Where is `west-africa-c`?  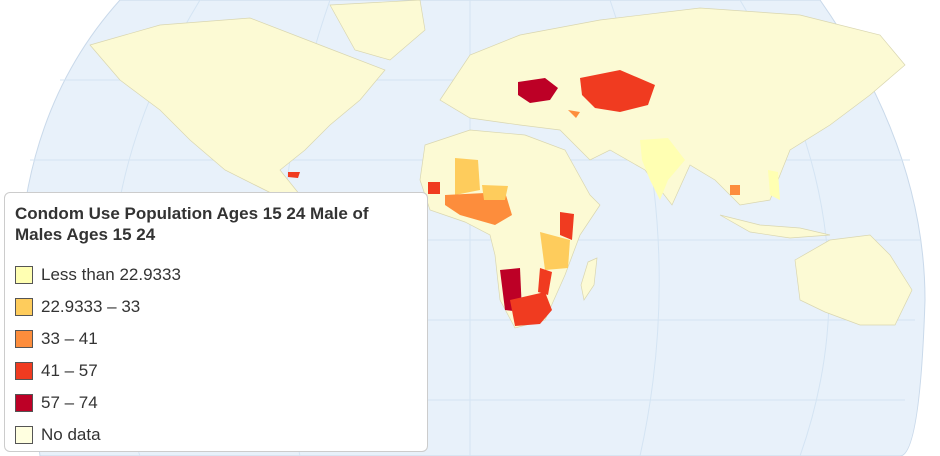 west-africa-c is located at coordinates (478, 208).